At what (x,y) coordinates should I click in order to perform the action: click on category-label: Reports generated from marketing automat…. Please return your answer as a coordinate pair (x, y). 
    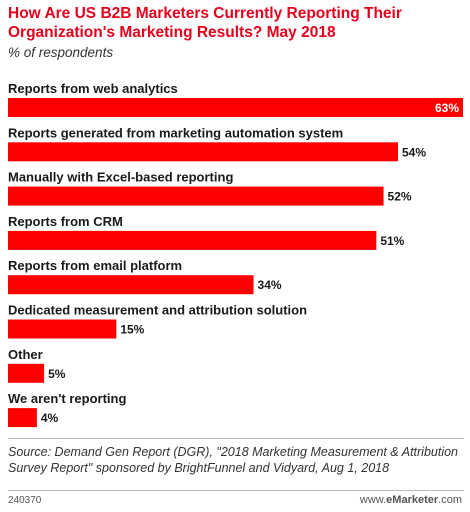
    Looking at the image, I should click on (175, 132).